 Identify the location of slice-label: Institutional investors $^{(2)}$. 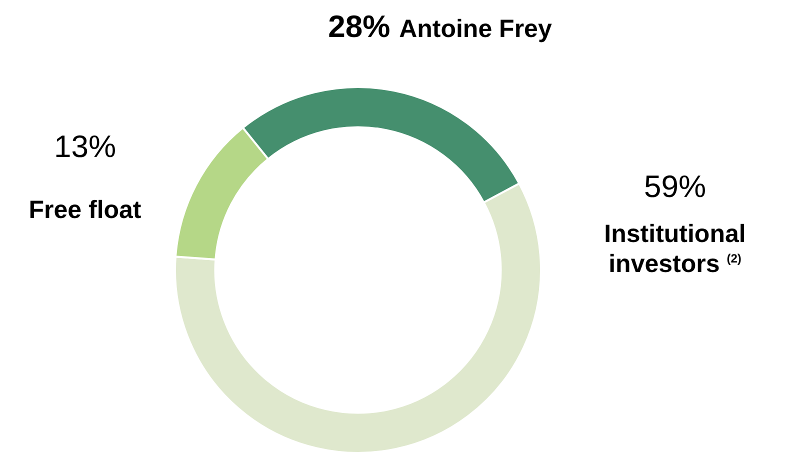
(675, 249).